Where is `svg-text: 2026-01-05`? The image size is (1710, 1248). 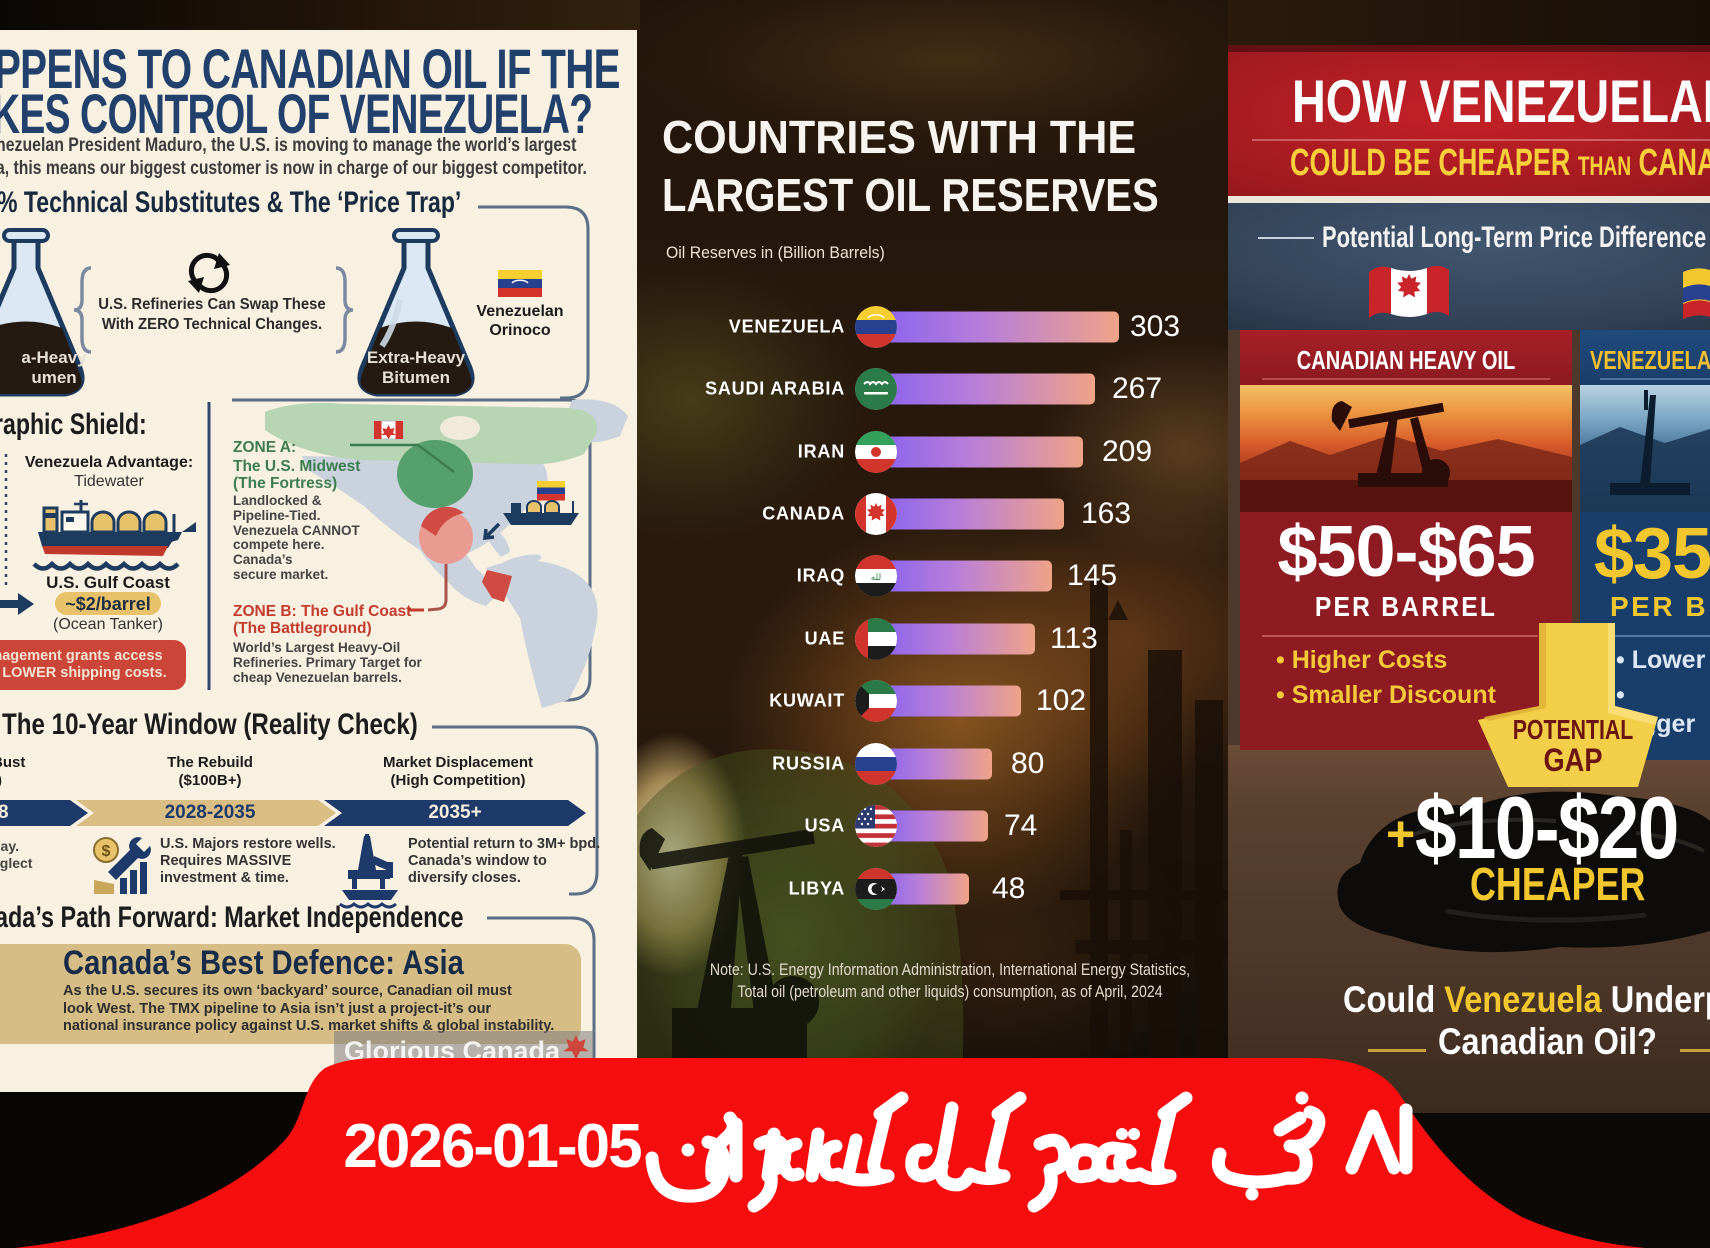 svg-text: 2026-01-05 is located at coordinates (492, 1146).